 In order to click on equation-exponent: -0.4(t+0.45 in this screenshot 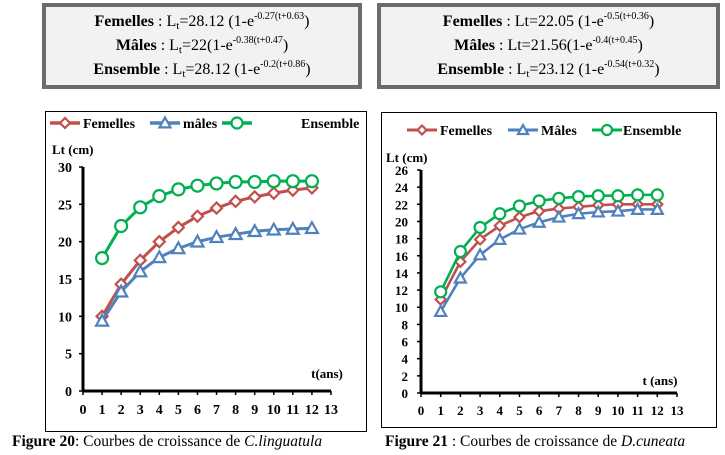, I will do `click(615, 40)`.